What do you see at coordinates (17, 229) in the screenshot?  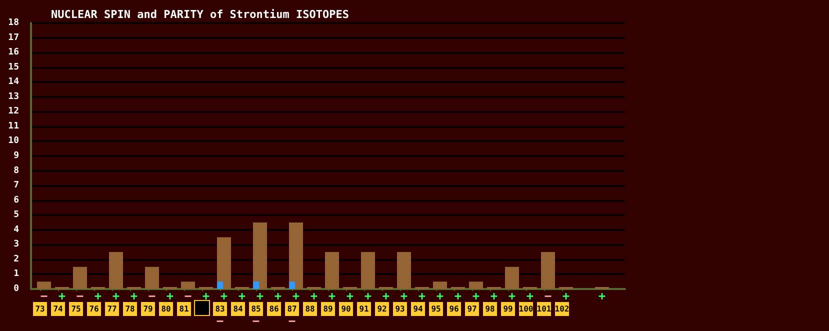 I see `y-tick-label: 4` at bounding box center [17, 229].